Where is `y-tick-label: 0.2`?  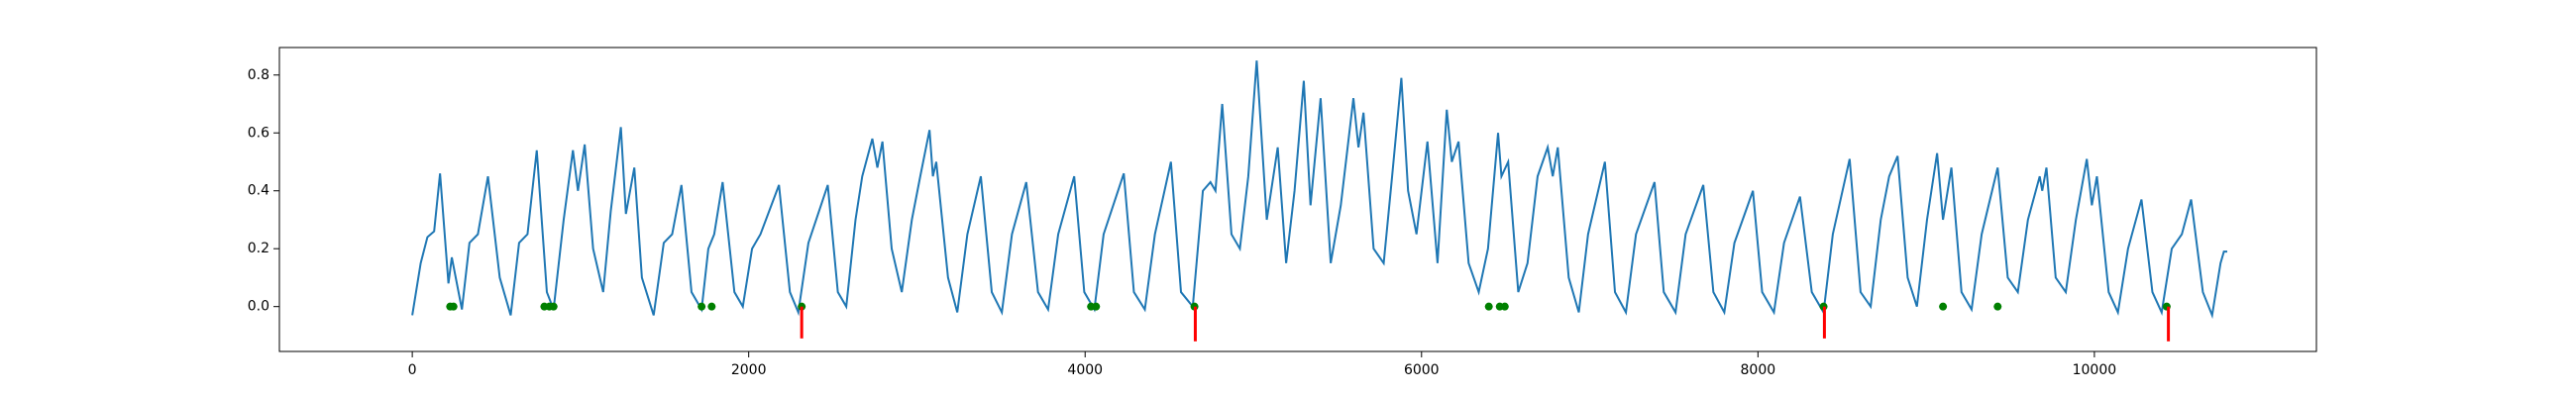
y-tick-label: 0.2 is located at coordinates (258, 249).